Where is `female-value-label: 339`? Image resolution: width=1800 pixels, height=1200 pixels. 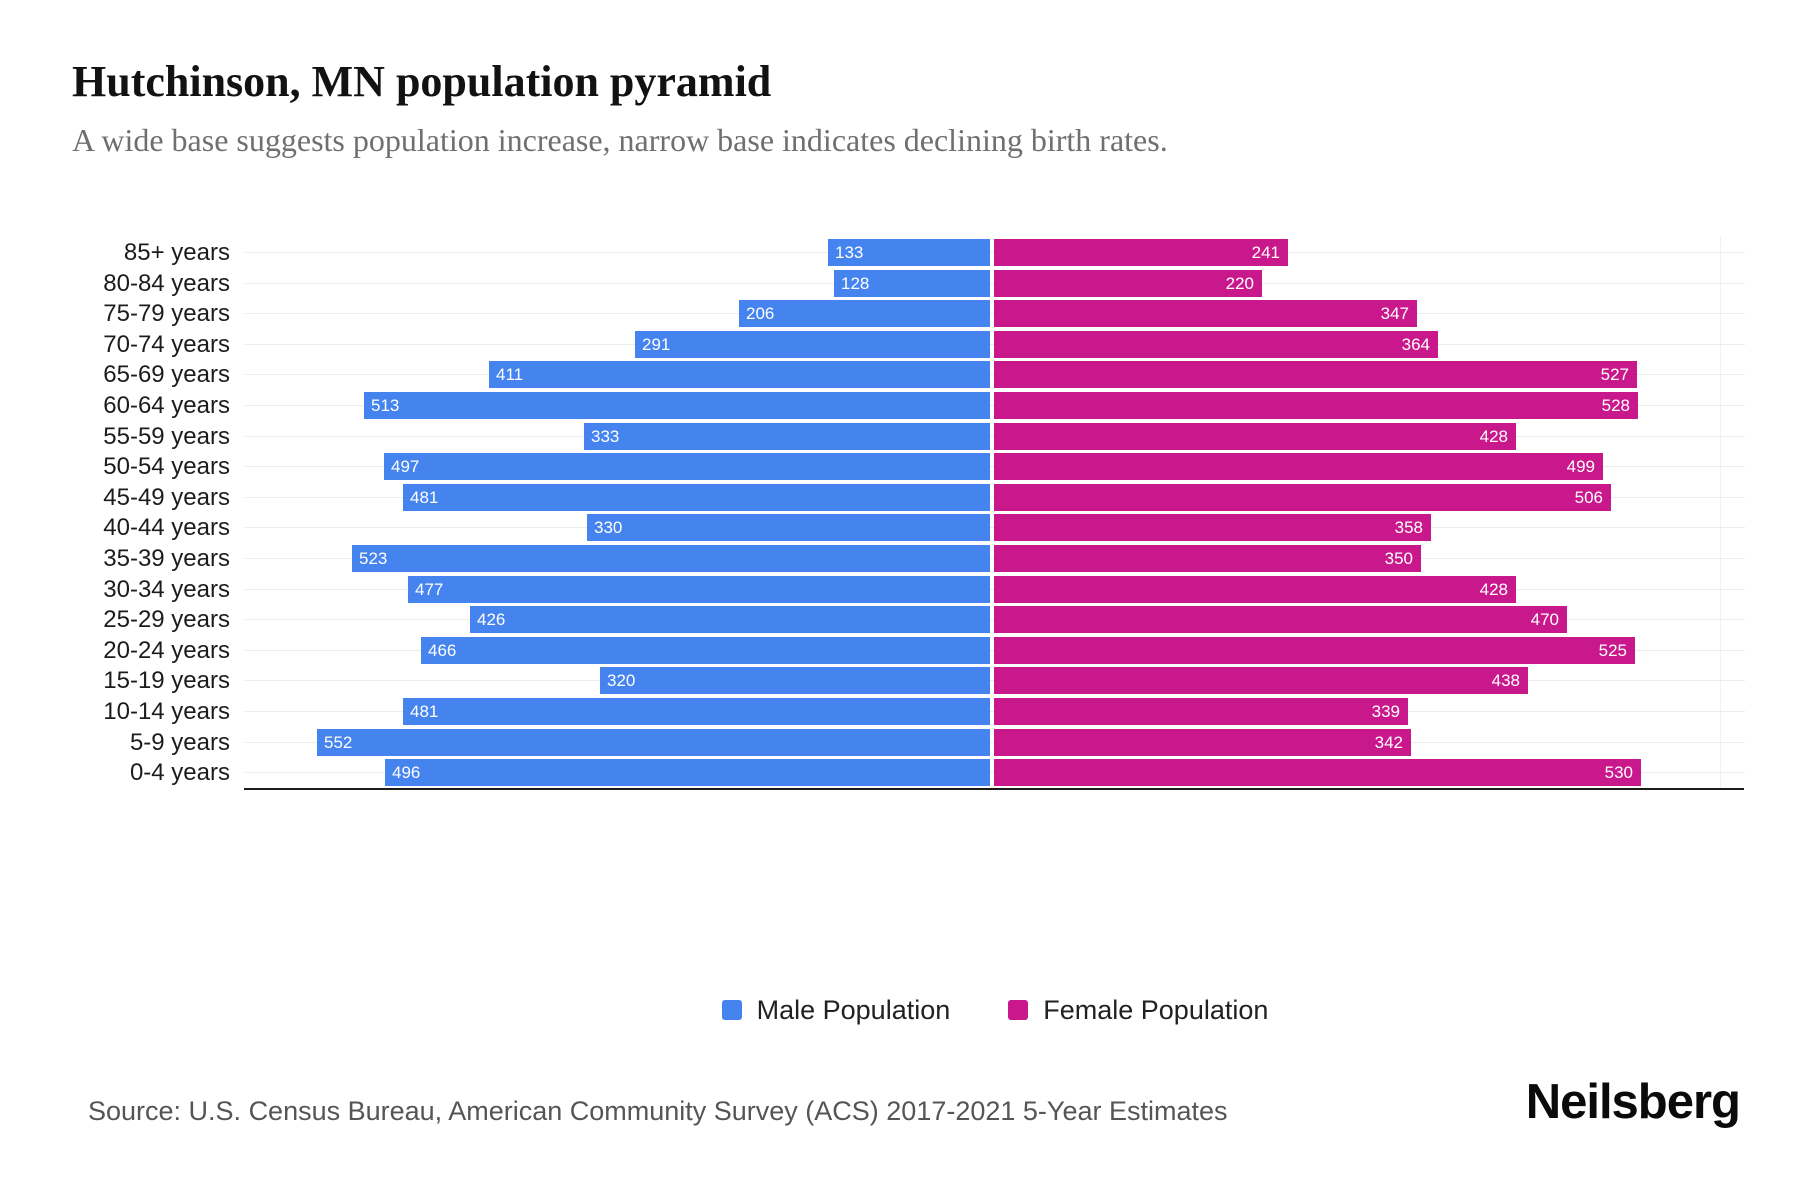
female-value-label: 339 is located at coordinates (1385, 711).